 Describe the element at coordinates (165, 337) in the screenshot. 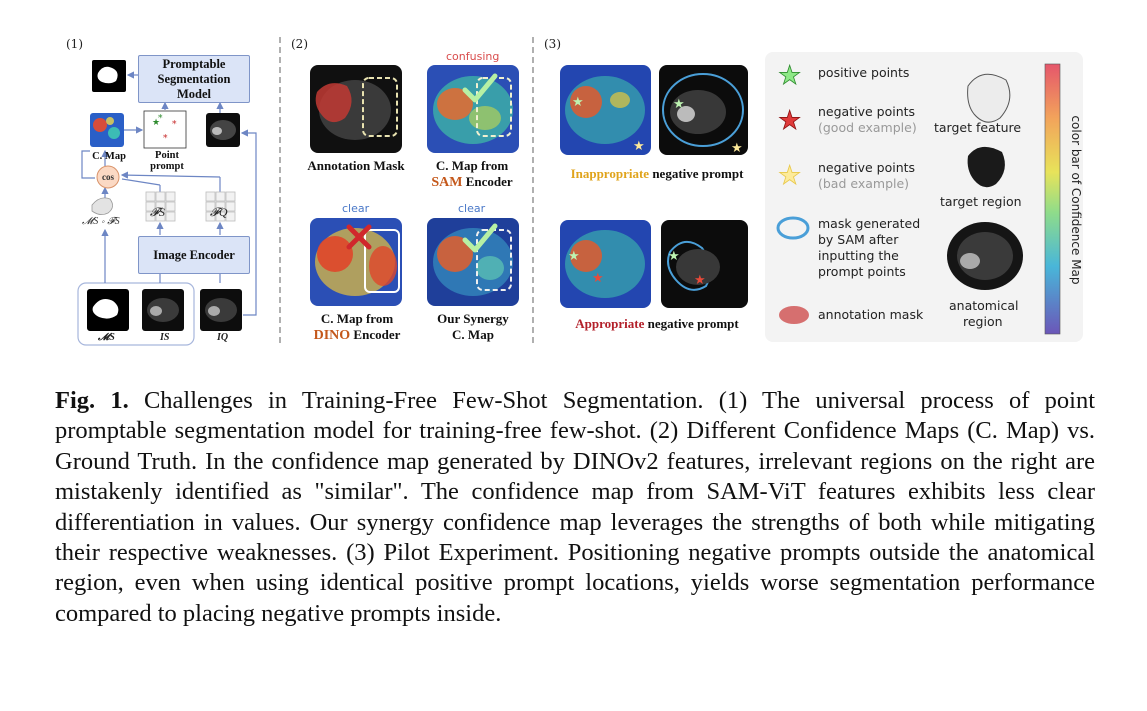

I see `is-label: IS` at that location.